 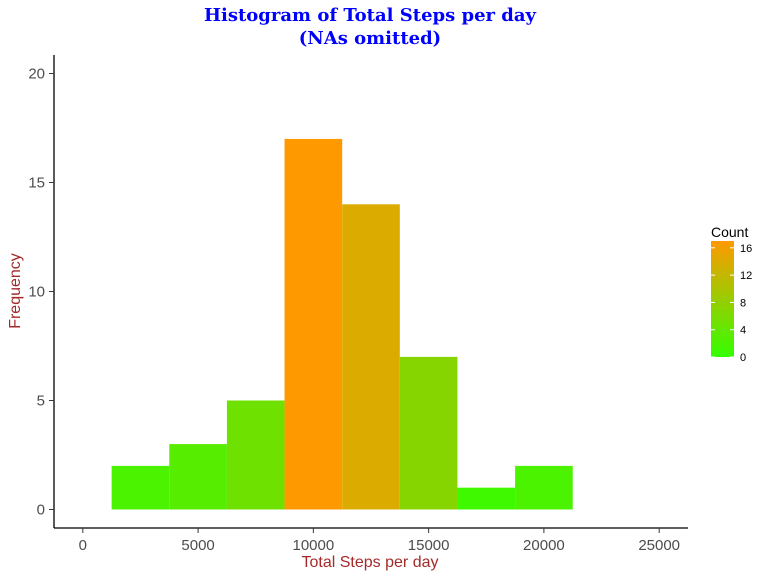 What do you see at coordinates (36, 292) in the screenshot?
I see `y-tick-label: 10` at bounding box center [36, 292].